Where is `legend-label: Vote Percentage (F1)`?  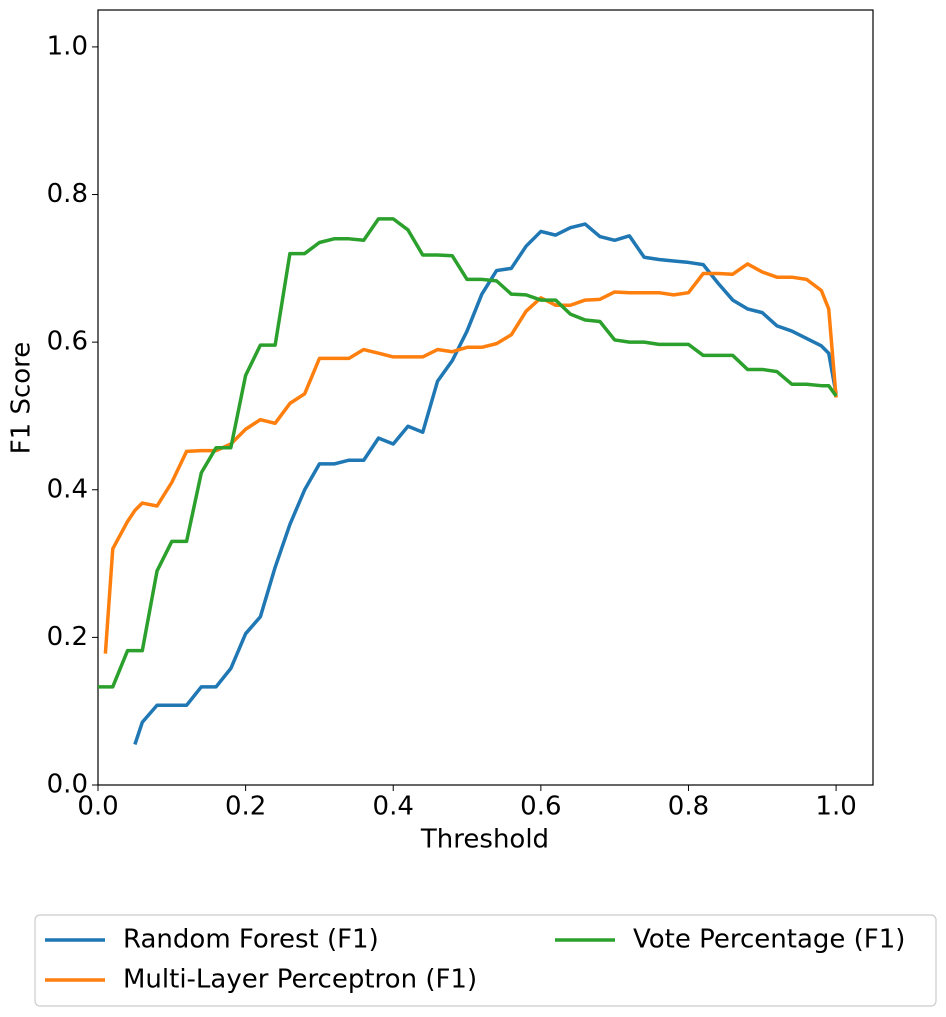 legend-label: Vote Percentage (F1) is located at coordinates (769, 940).